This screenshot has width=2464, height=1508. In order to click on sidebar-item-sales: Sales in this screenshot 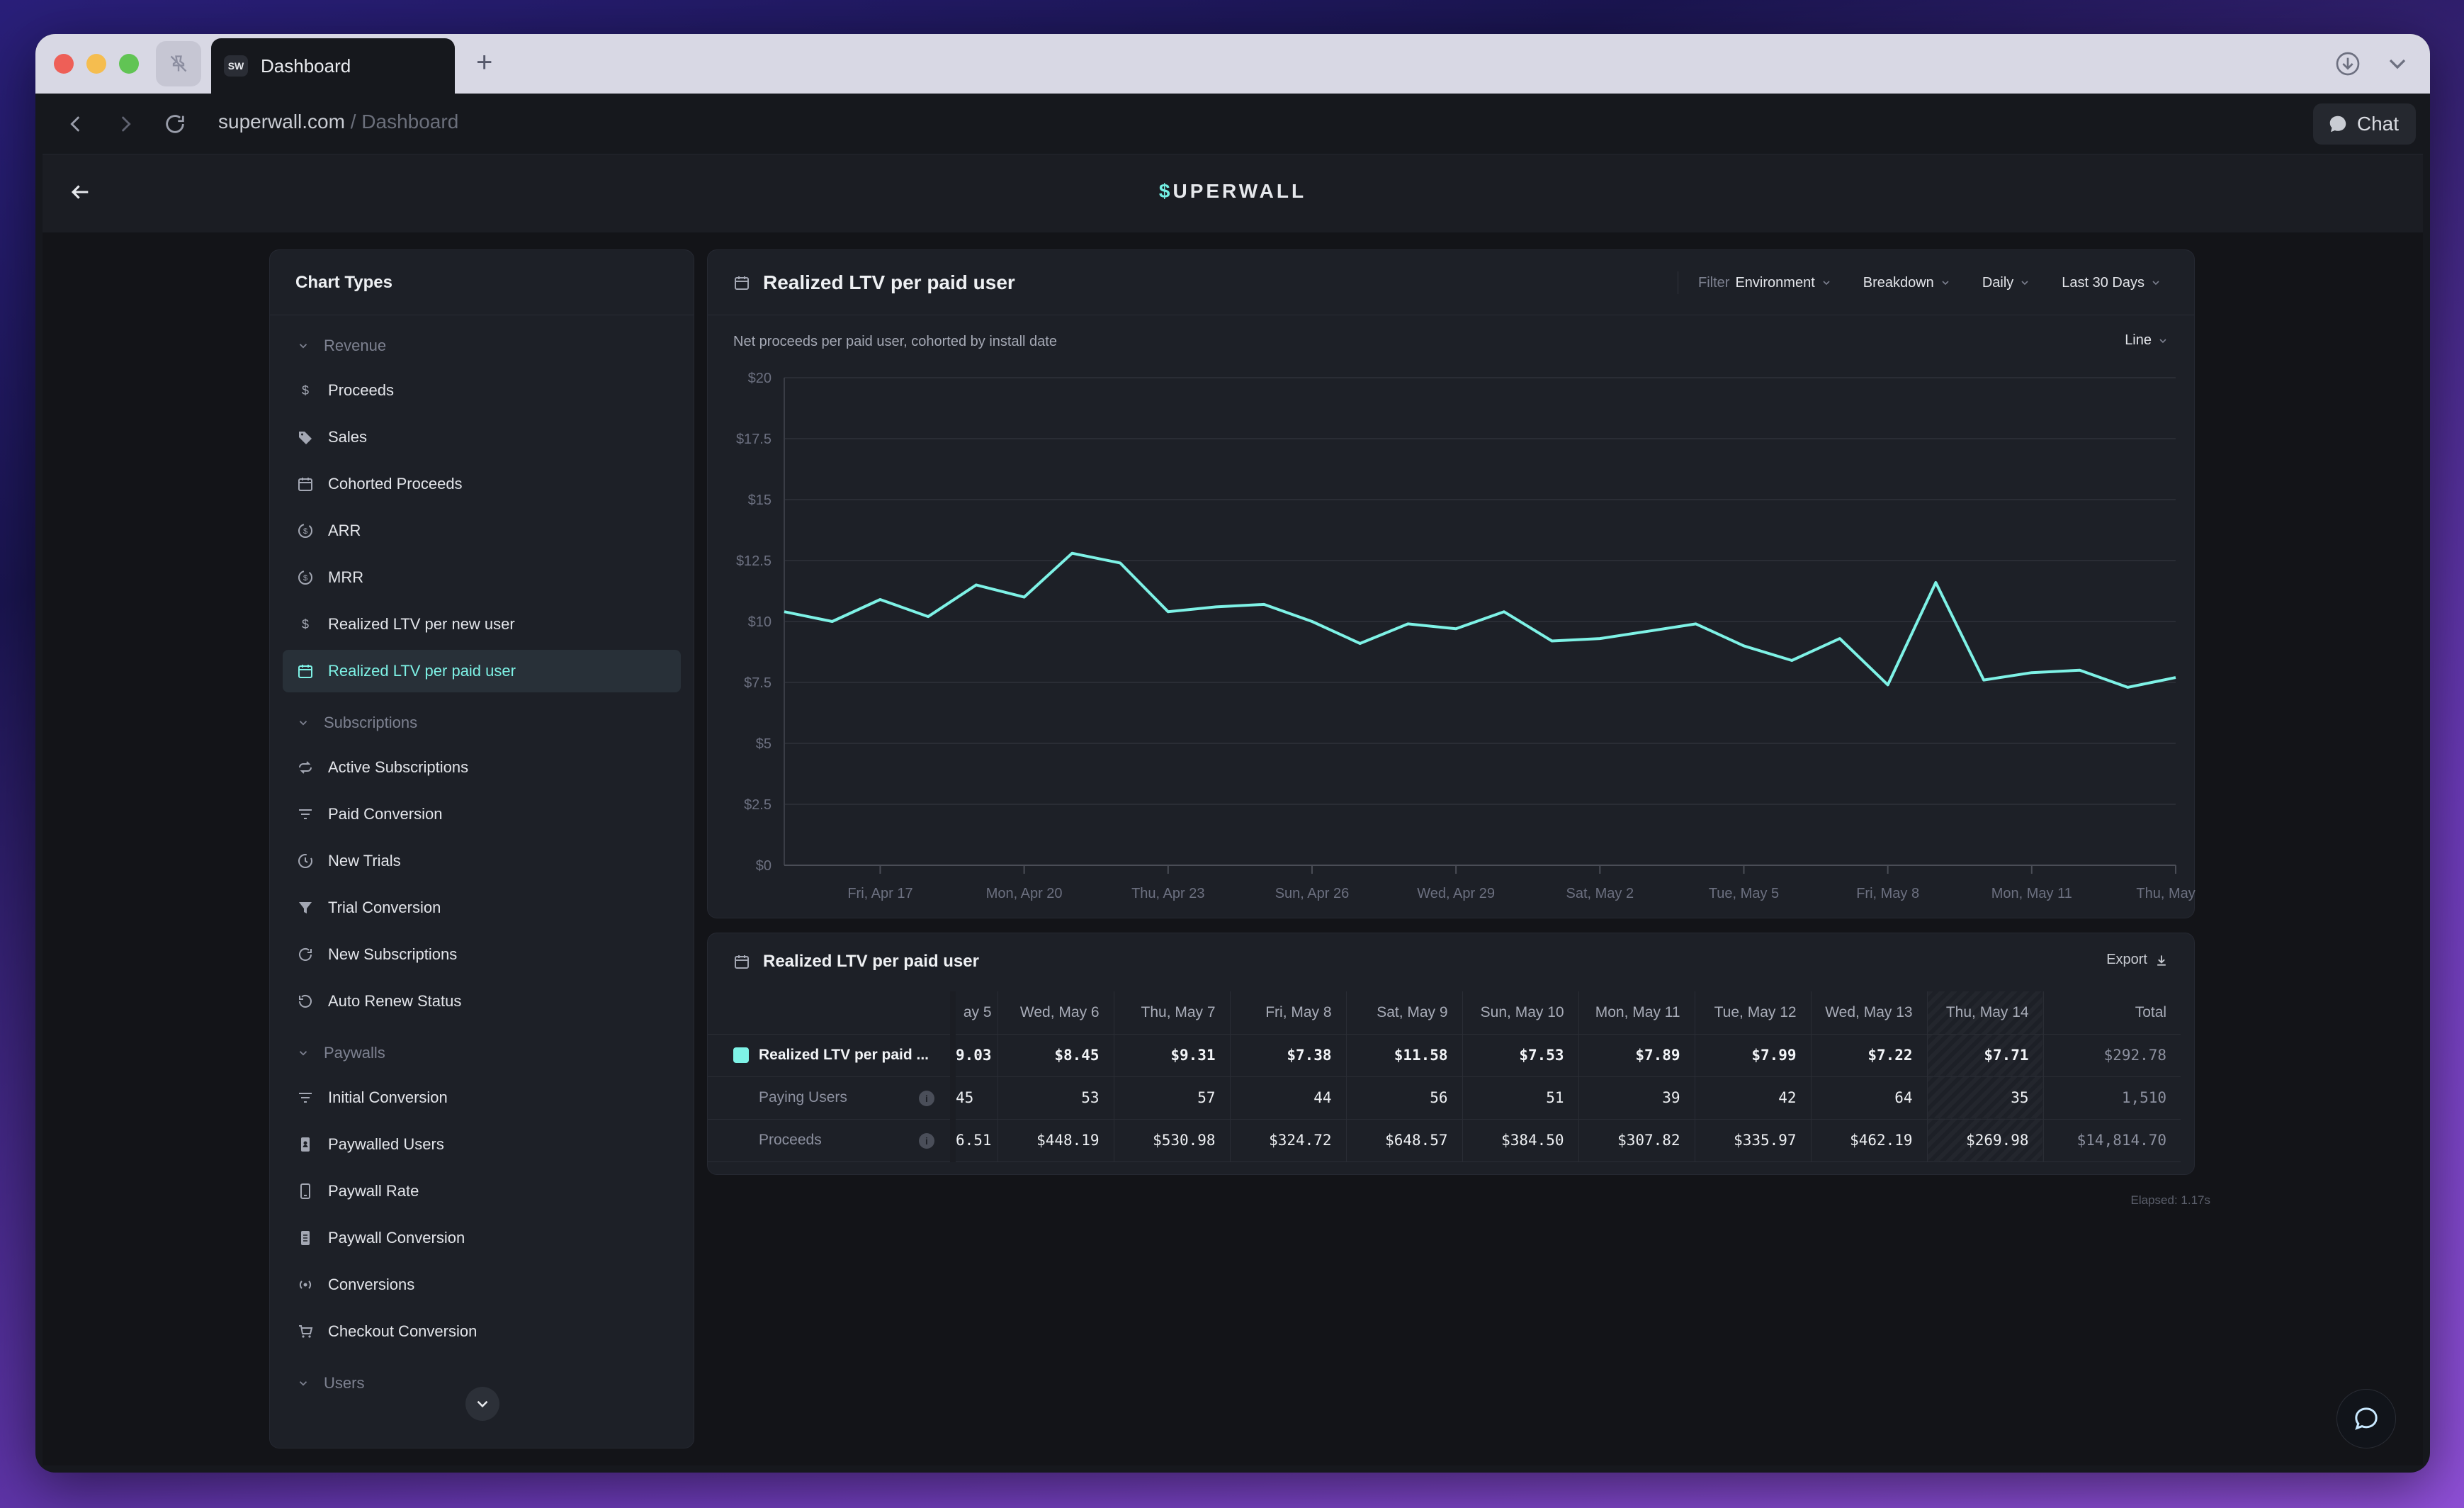, I will do `click(482, 437)`.